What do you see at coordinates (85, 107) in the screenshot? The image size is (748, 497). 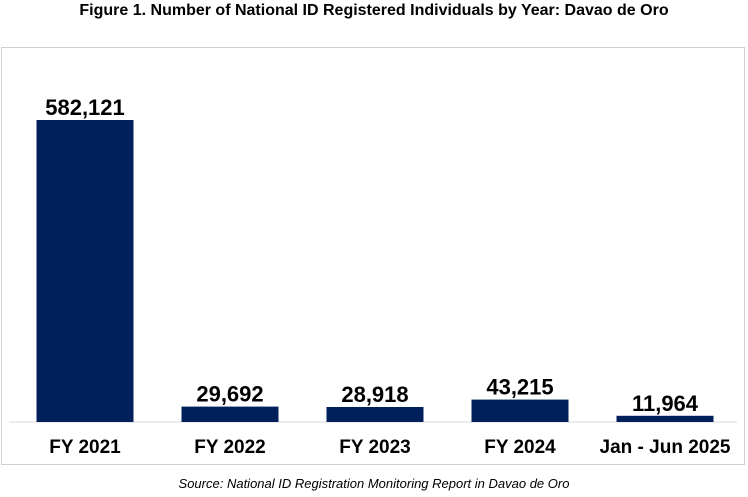 I see `data-label-0: 582,121` at bounding box center [85, 107].